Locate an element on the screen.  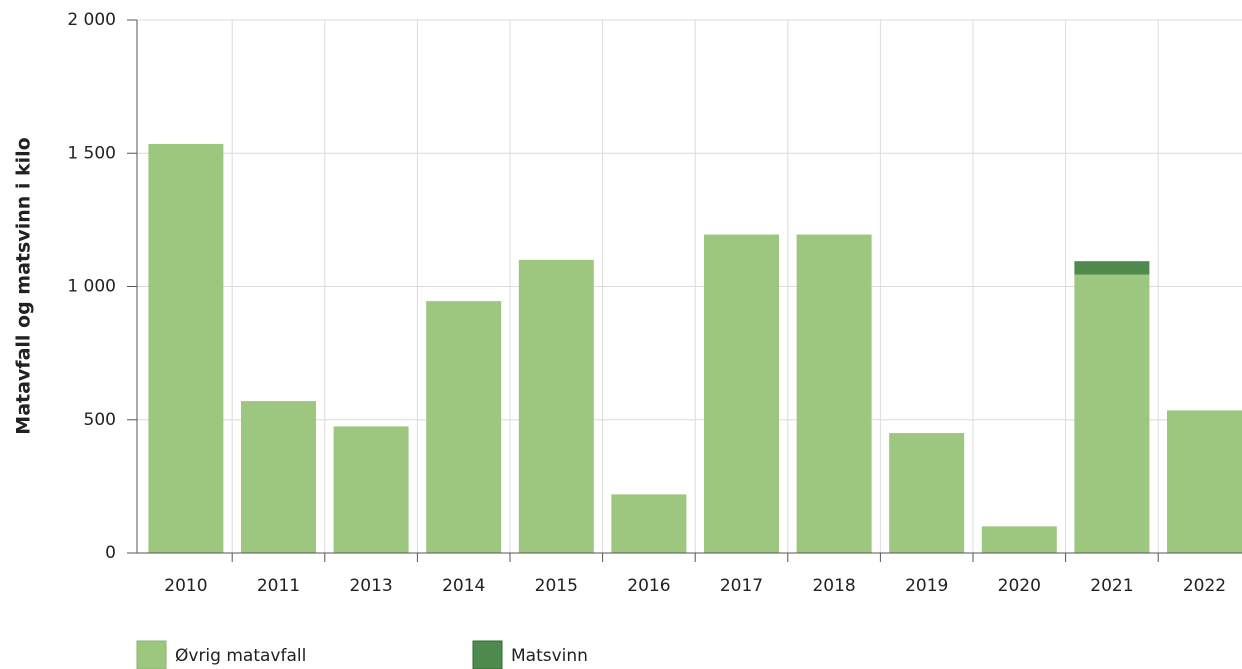
y-tick-label: 1 500 is located at coordinates (91, 153).